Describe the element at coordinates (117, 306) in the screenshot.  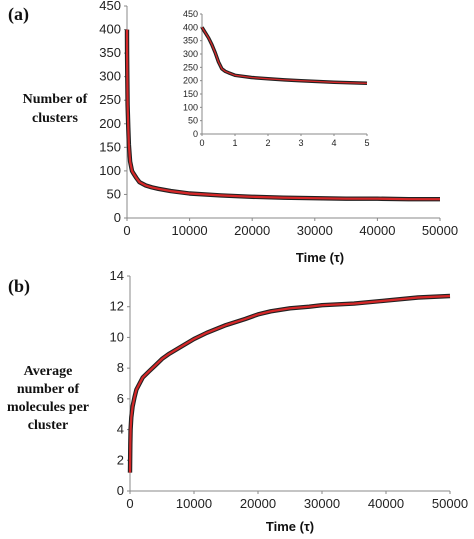
I see `panel-b-ytick-label: 12` at that location.